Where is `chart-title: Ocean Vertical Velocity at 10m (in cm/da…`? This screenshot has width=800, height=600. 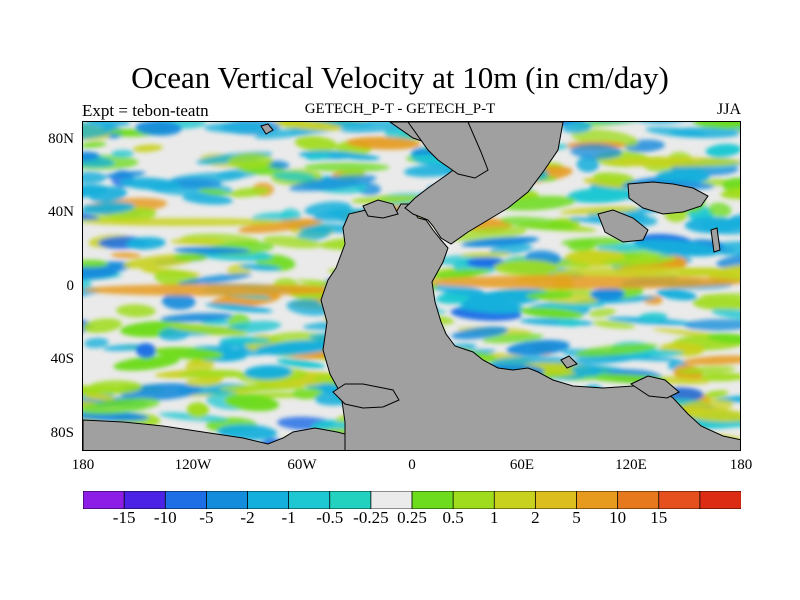 chart-title: Ocean Vertical Velocity at 10m (in cm/da… is located at coordinates (400, 77).